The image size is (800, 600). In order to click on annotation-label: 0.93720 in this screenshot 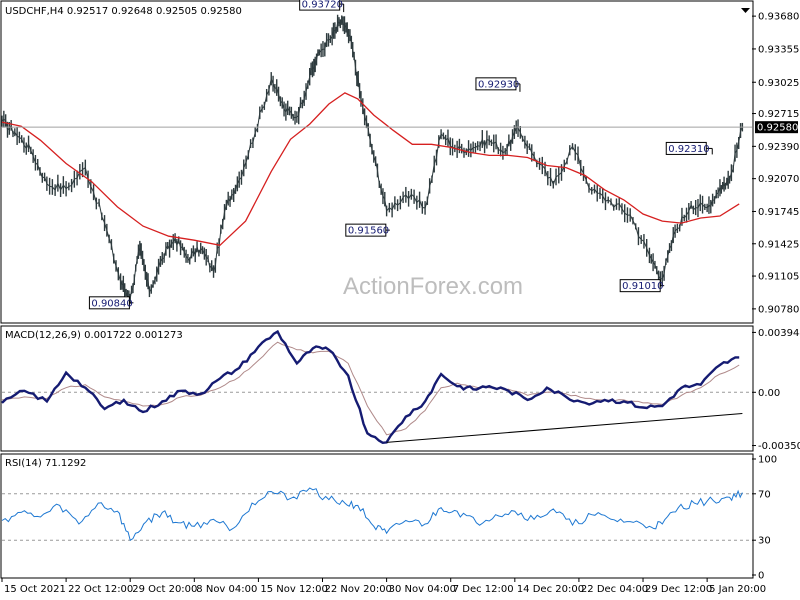, I will do `click(322, 5)`.